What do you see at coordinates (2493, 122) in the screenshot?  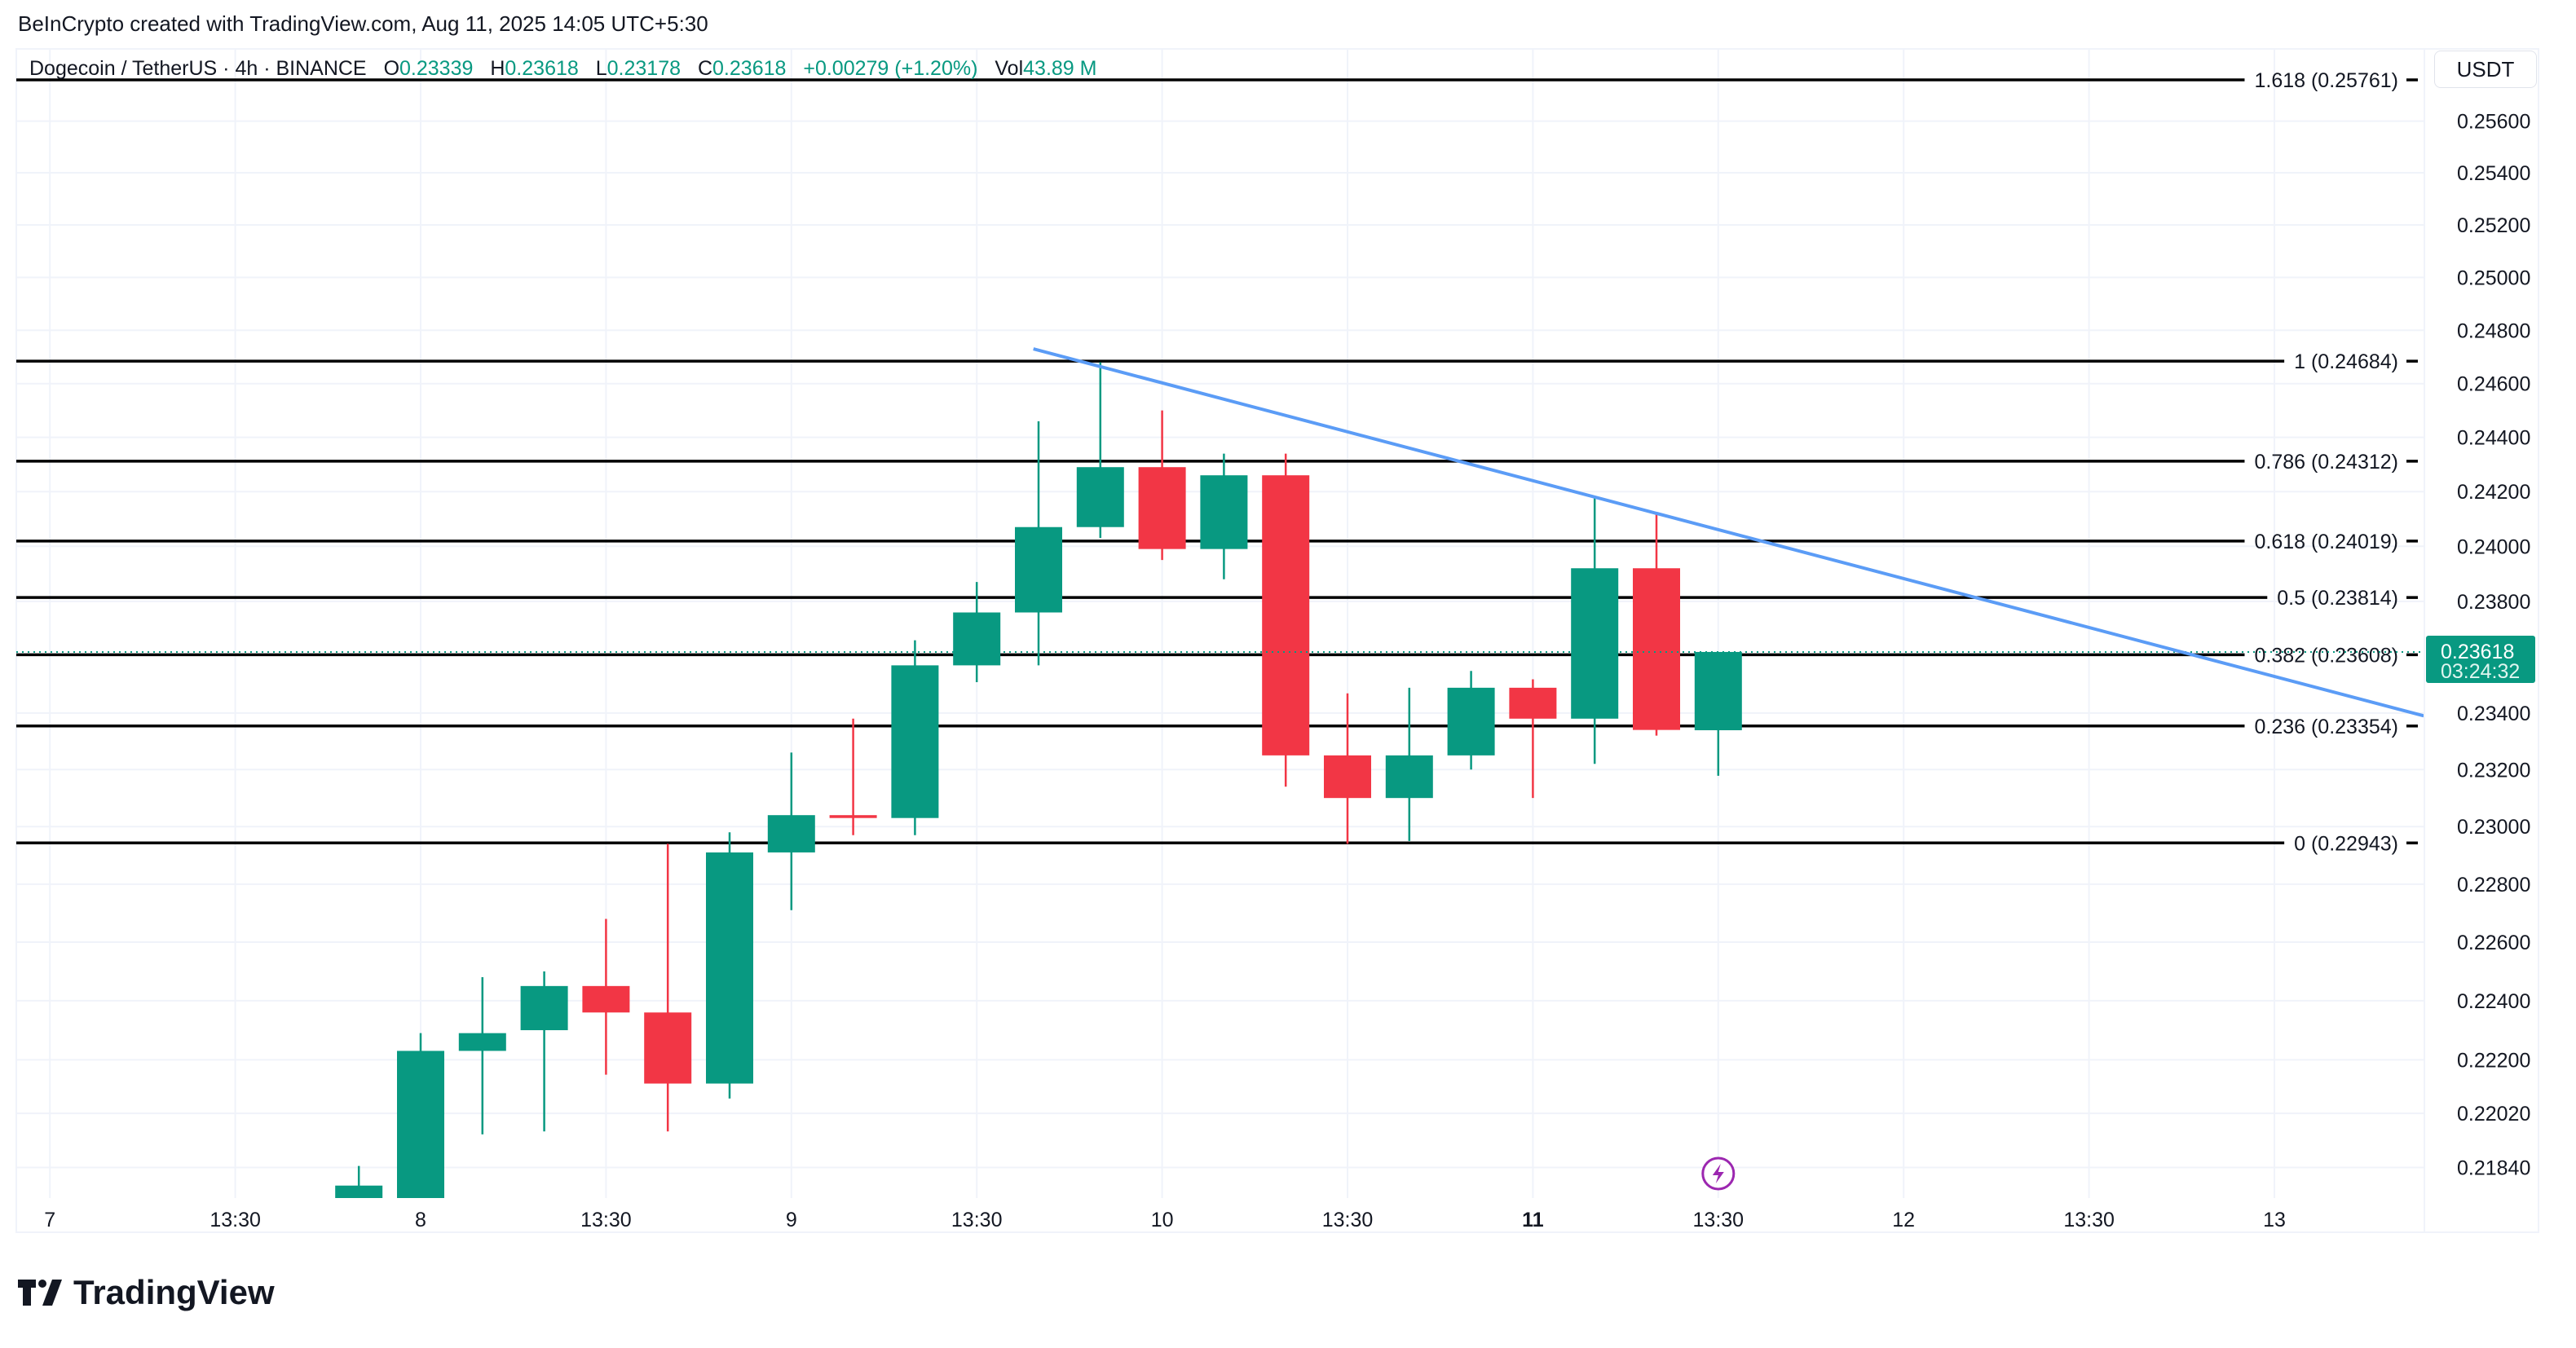 I see `price-tick-label: 0.25600` at bounding box center [2493, 122].